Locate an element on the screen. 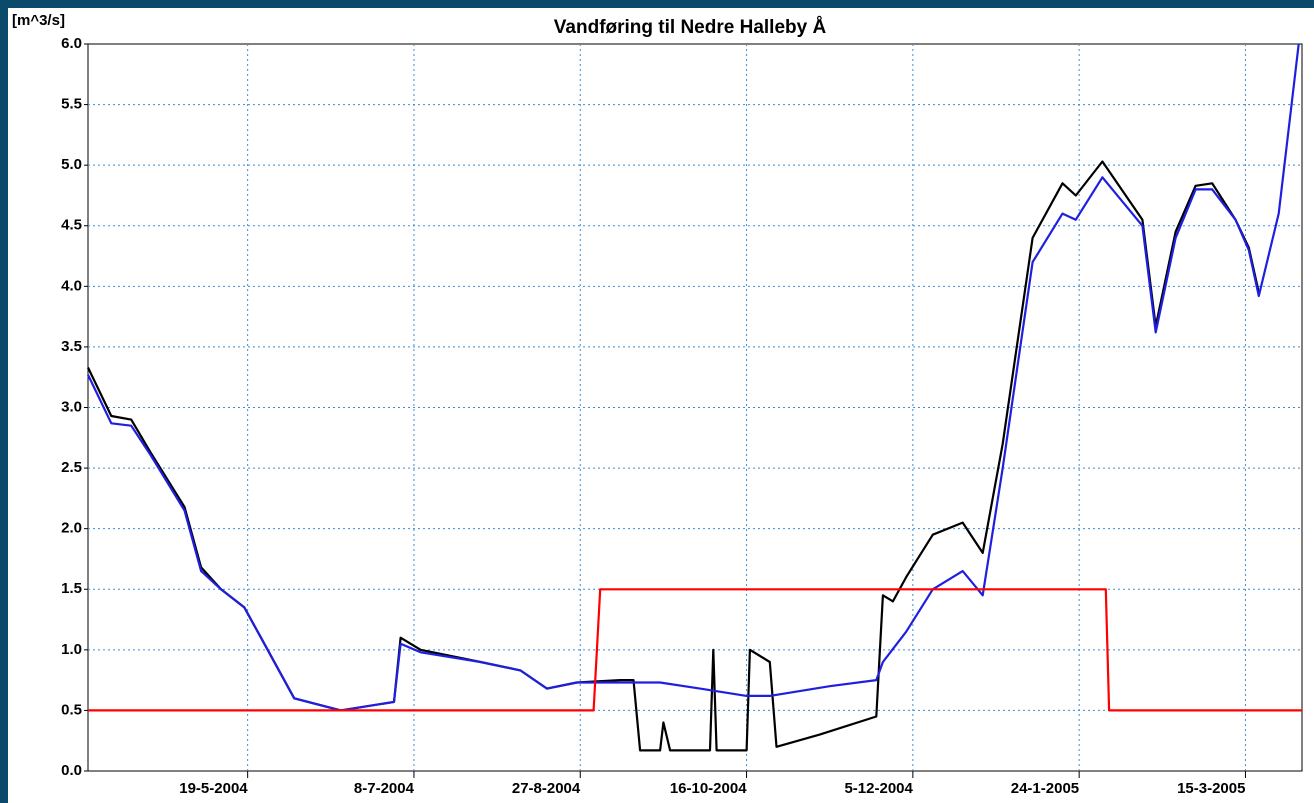 The width and height of the screenshot is (1314, 803). x-tick-label: 19-5-2004 is located at coordinates (213, 788).